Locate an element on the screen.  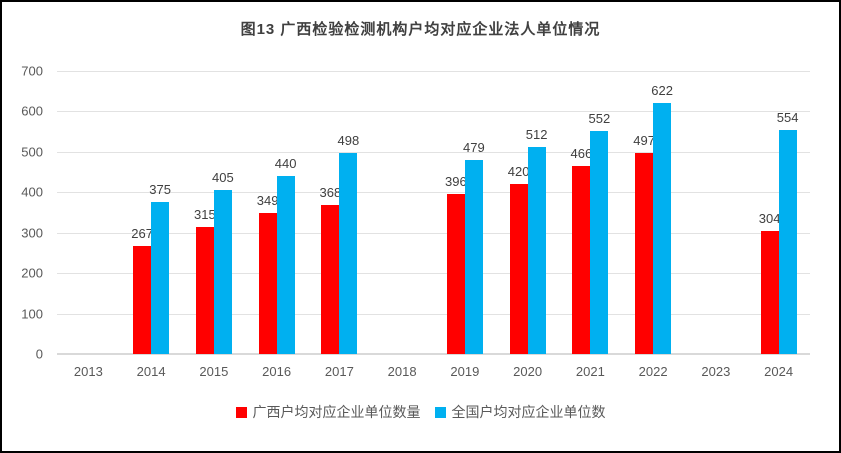
y-tick-label: 0 is located at coordinates (39, 354).